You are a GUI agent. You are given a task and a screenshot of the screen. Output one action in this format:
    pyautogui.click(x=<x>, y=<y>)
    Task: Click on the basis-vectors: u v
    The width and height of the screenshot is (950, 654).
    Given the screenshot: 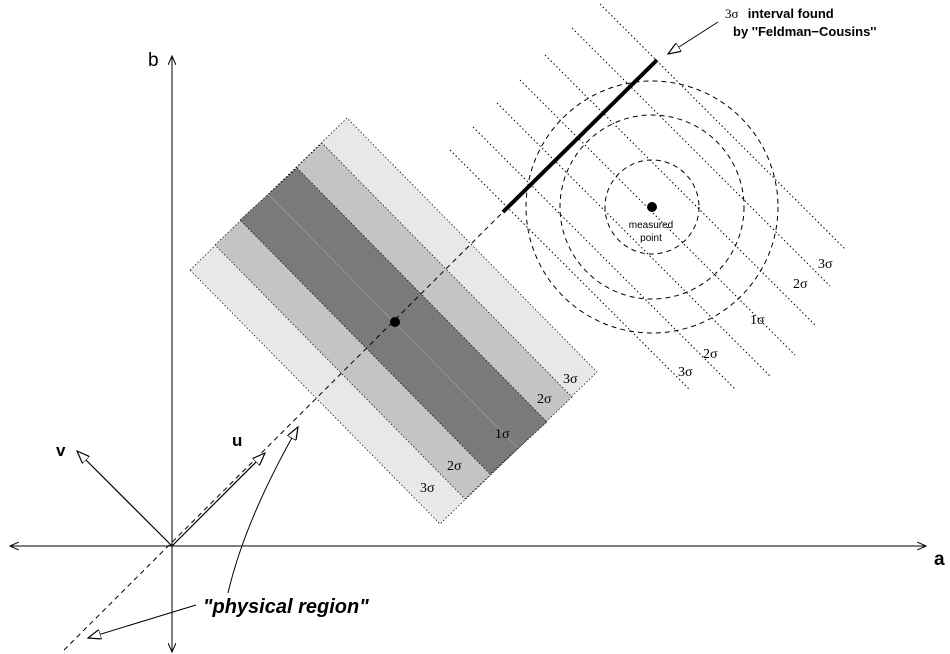 What is the action you would take?
    pyautogui.click(x=160, y=489)
    